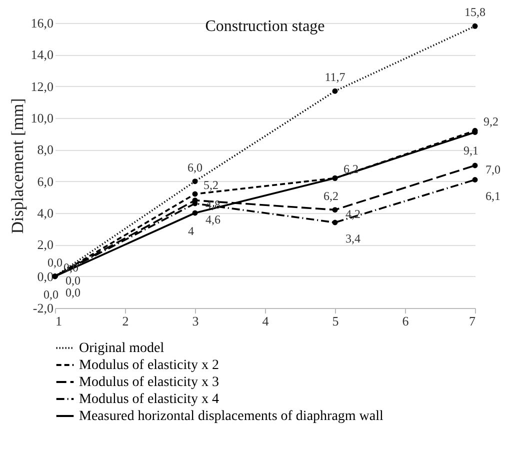  I want to click on data-label: 5,2, so click(211, 185).